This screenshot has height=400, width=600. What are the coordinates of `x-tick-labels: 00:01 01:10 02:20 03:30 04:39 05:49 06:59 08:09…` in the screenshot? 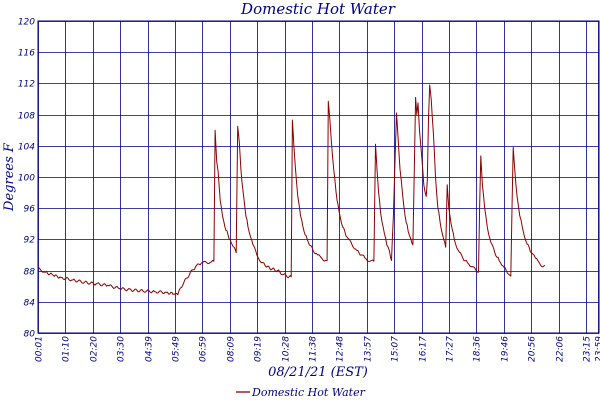 It's located at (317, 349).